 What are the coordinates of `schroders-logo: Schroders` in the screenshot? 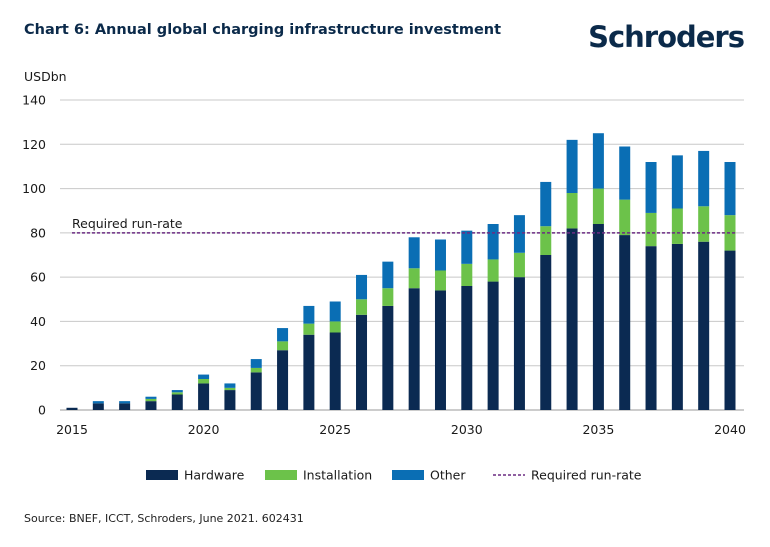 It's located at (666, 37).